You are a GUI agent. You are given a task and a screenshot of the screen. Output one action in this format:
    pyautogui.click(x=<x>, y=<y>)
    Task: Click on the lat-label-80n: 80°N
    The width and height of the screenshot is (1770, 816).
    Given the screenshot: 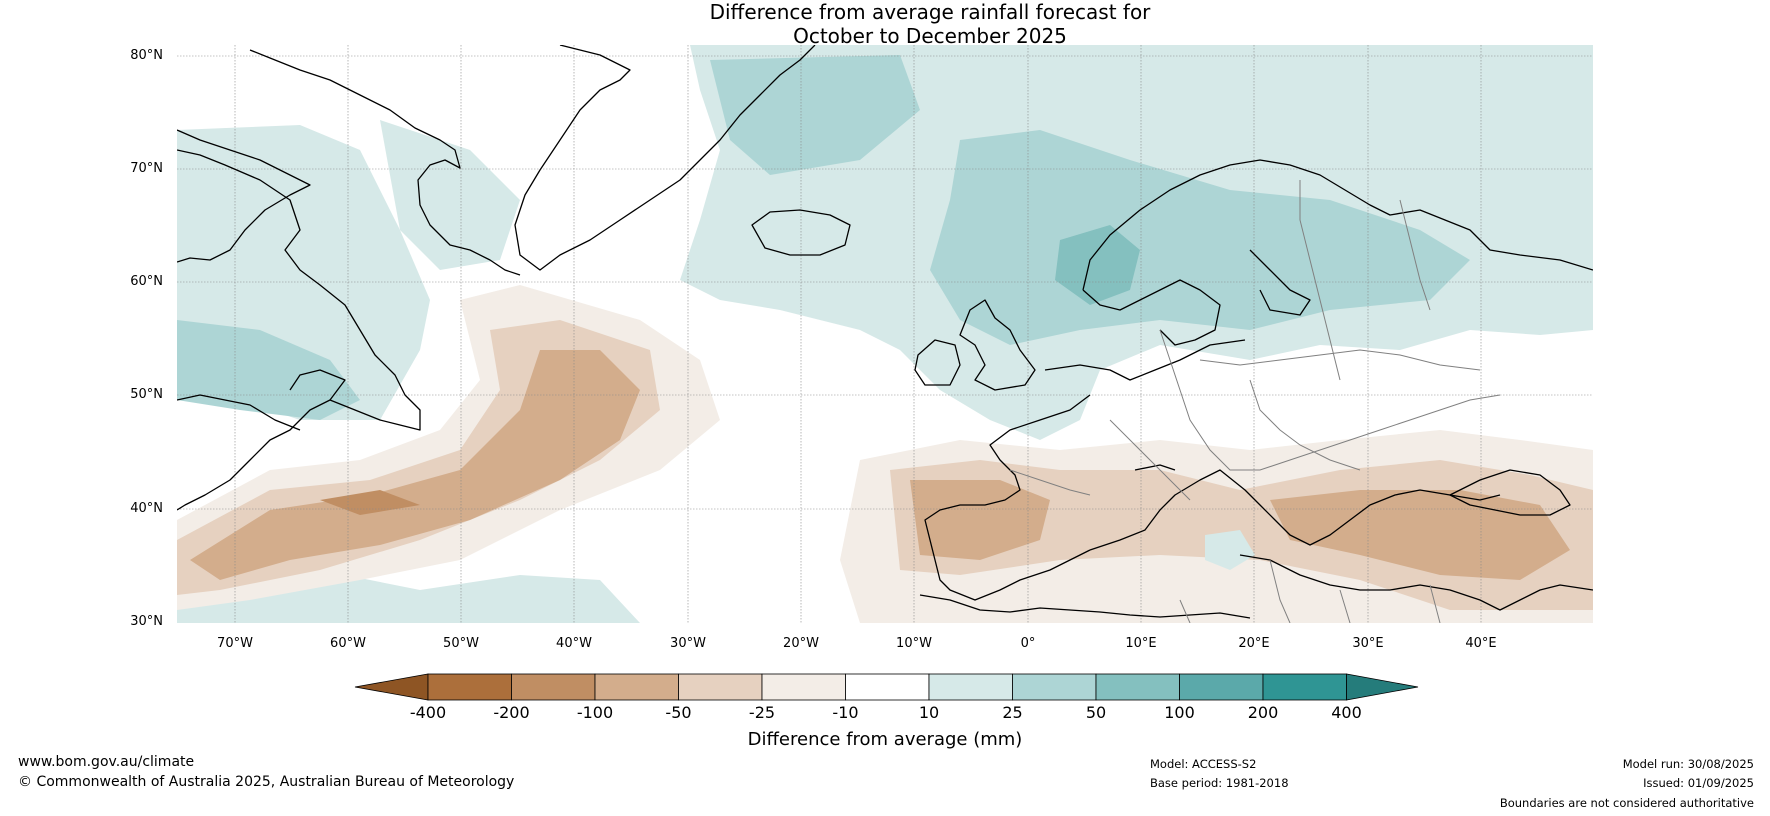 What is the action you would take?
    pyautogui.click(x=146, y=55)
    